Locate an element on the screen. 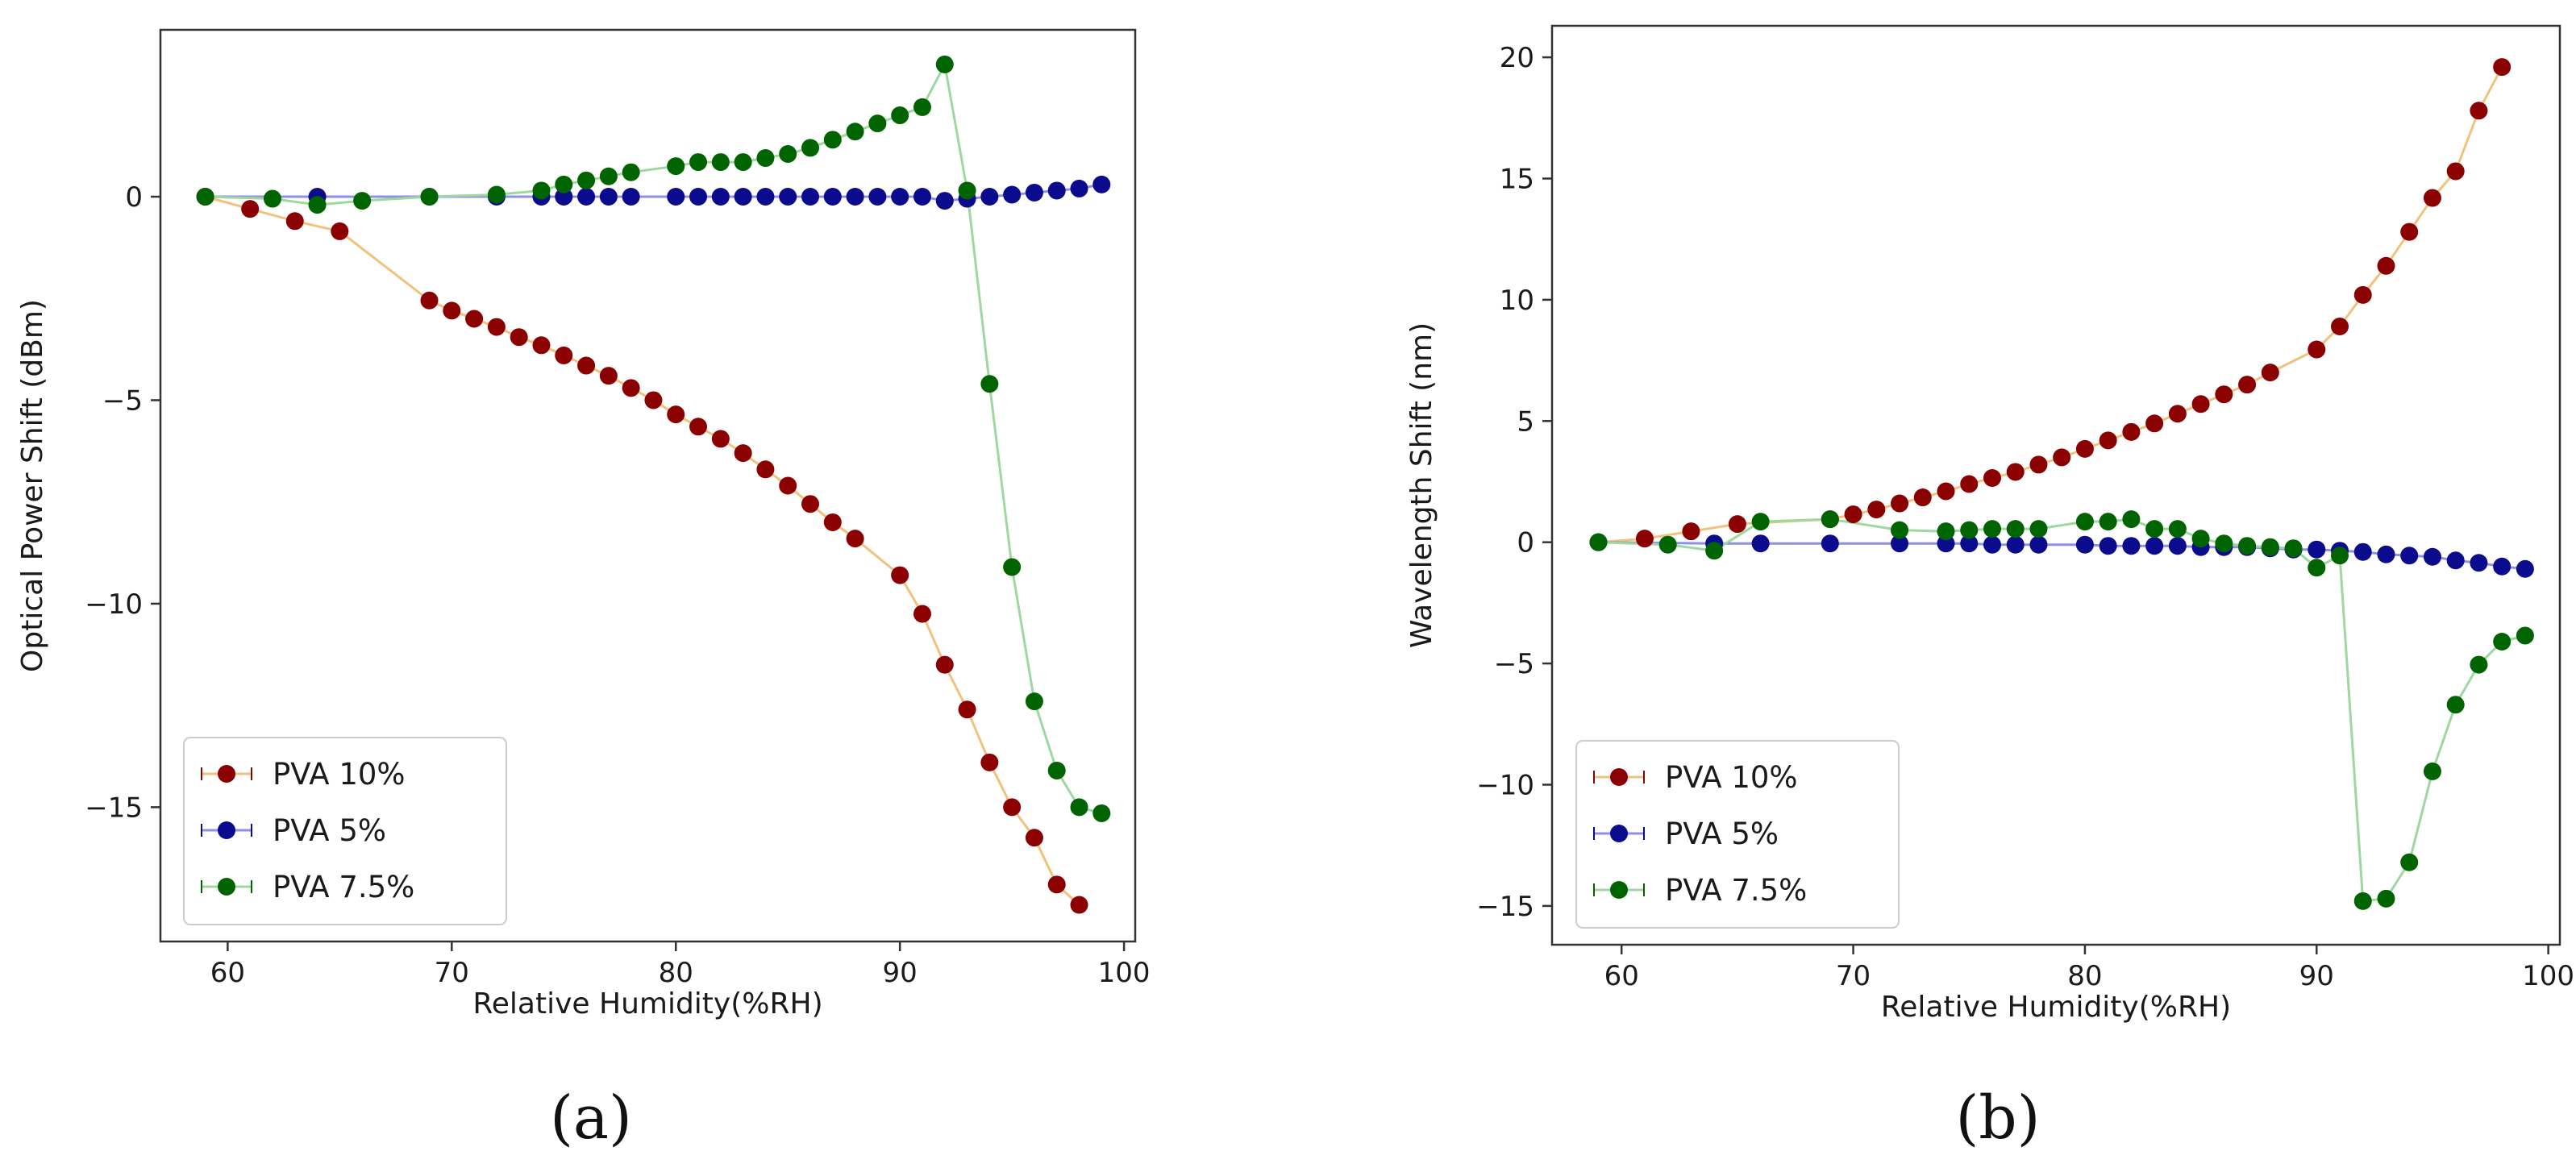 The height and width of the screenshot is (1168, 2576). y-tick-label: −10 is located at coordinates (1505, 785).